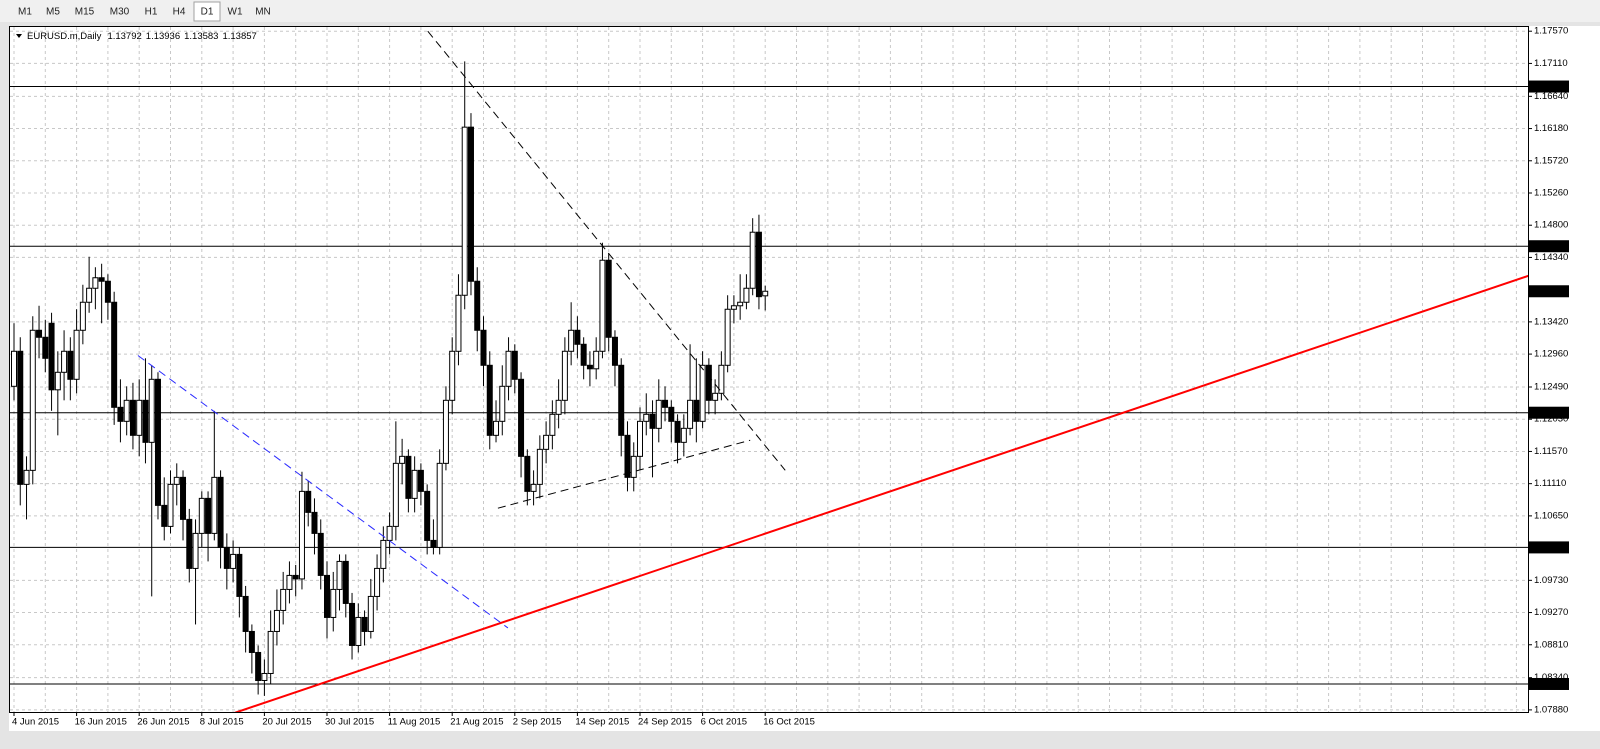 This screenshot has height=749, width=1600. What do you see at coordinates (1549, 86) in the screenshot?
I see `level-label: 1.16780` at bounding box center [1549, 86].